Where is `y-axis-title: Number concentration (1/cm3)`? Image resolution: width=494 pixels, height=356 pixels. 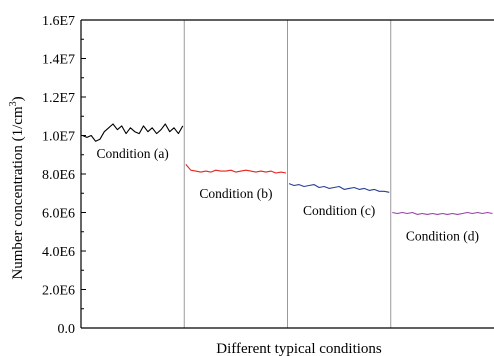 y-axis-title: Number concentration (1/cm3) is located at coordinates (17, 187).